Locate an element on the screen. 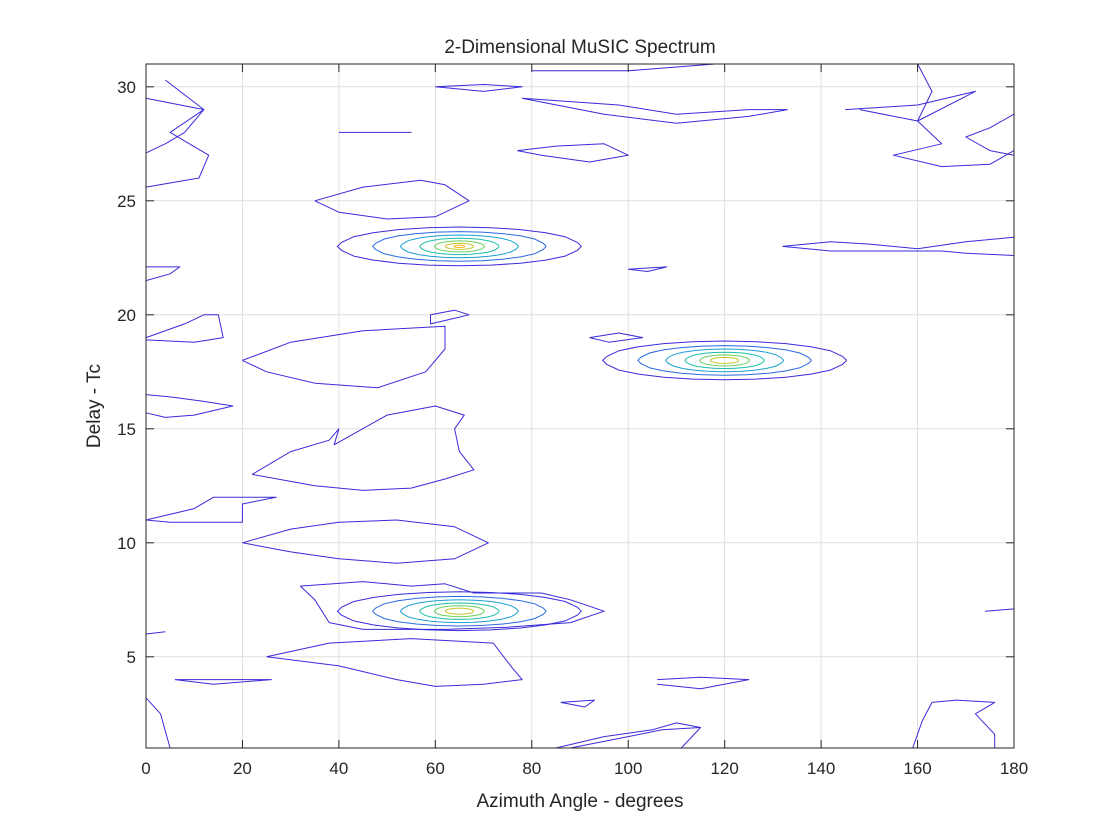  x-tick-label: 160 is located at coordinates (917, 768).